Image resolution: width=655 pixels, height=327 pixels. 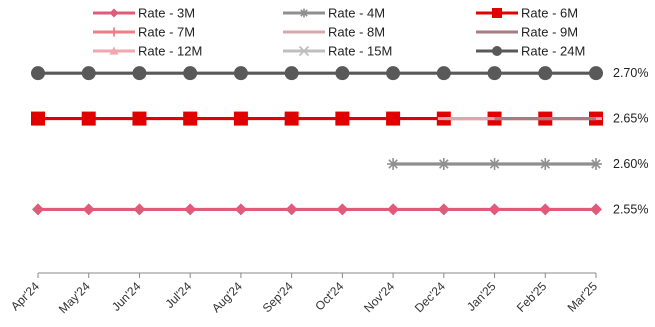 What do you see at coordinates (166, 13) in the screenshot?
I see `legend-label: Rate - 3M` at bounding box center [166, 13].